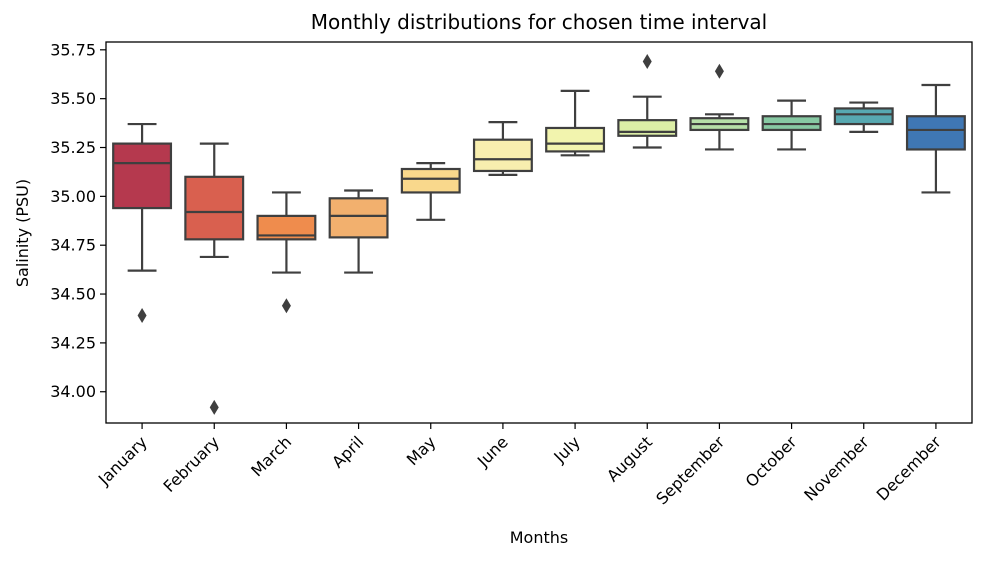 This screenshot has width=989, height=561. Describe the element at coordinates (286, 227) in the screenshot. I see `box-march` at that location.